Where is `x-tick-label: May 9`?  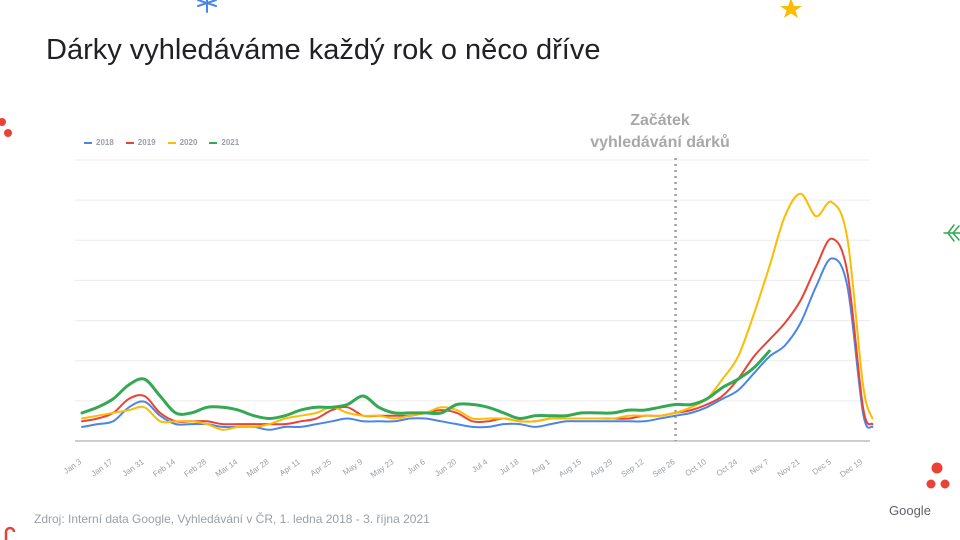
x-tick-label: May 9 is located at coordinates (352, 467).